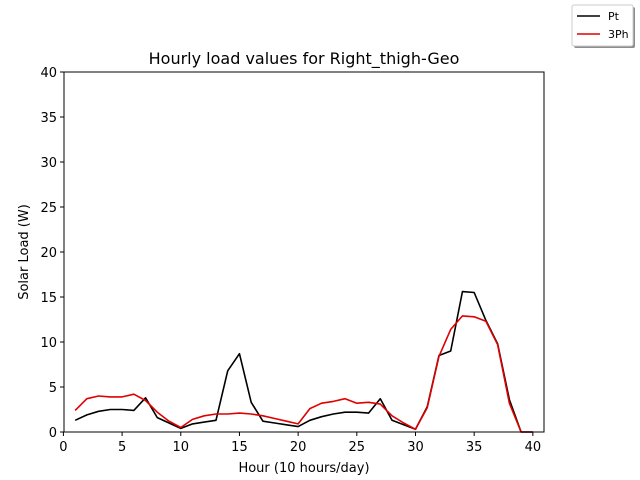 The height and width of the screenshot is (480, 640). Describe the element at coordinates (48, 118) in the screenshot. I see `y-tick-label: 35` at that location.